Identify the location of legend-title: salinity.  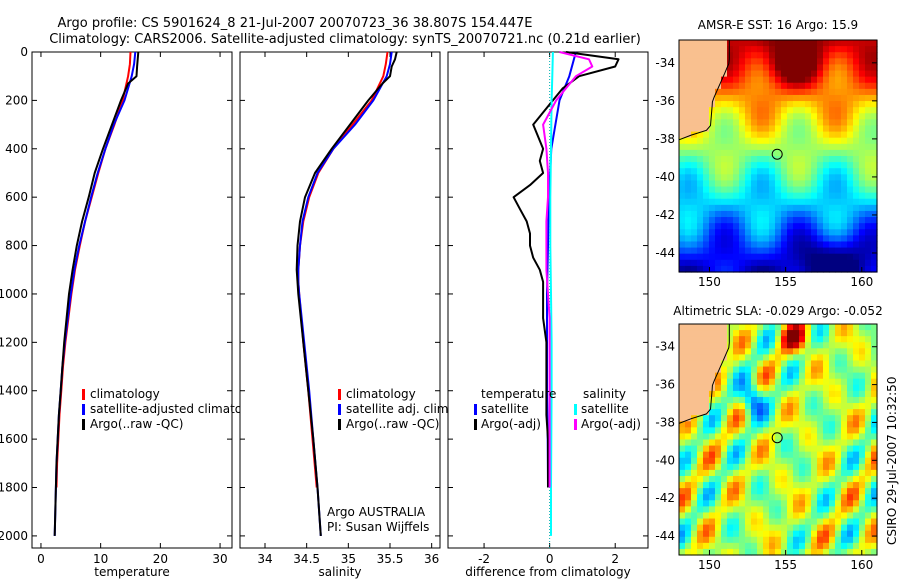
(604, 394).